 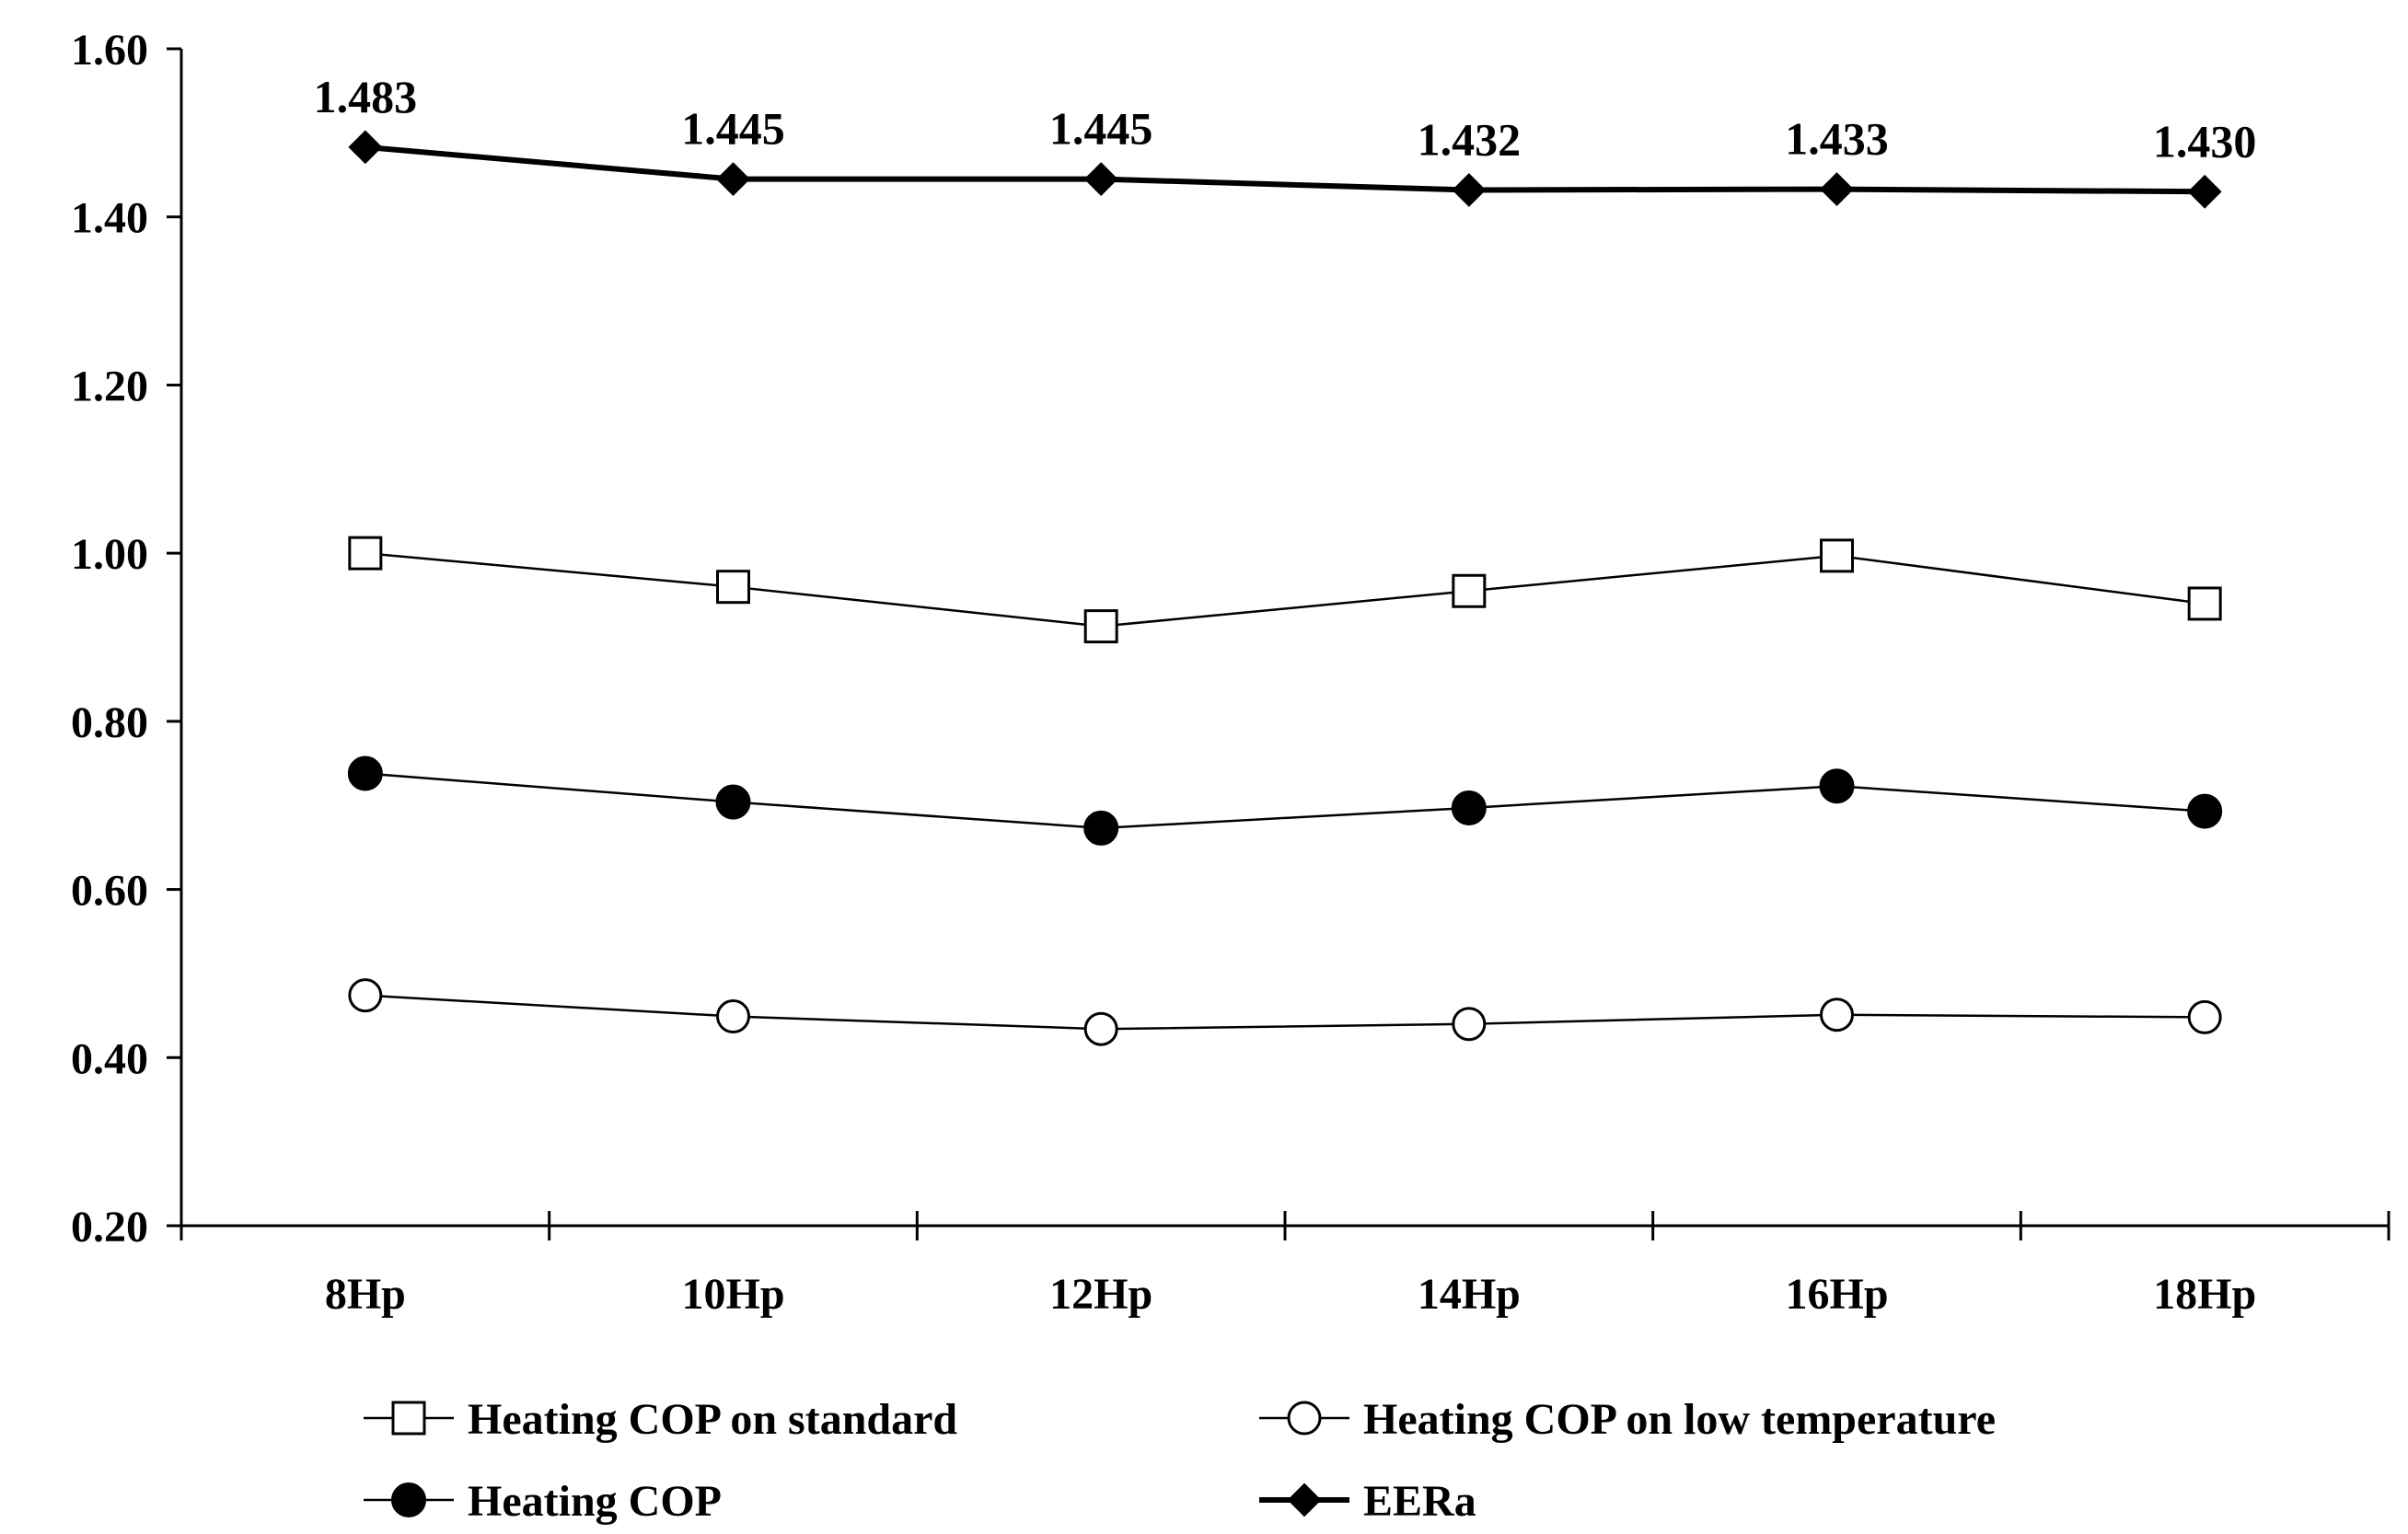 What do you see at coordinates (1285, 169) in the screenshot?
I see `series-line-eera` at bounding box center [1285, 169].